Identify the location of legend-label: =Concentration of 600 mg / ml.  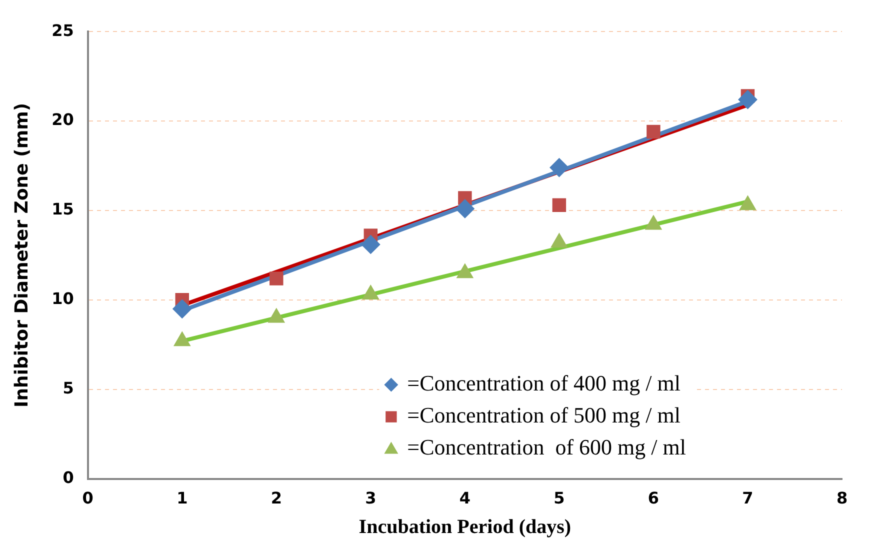
(546, 447).